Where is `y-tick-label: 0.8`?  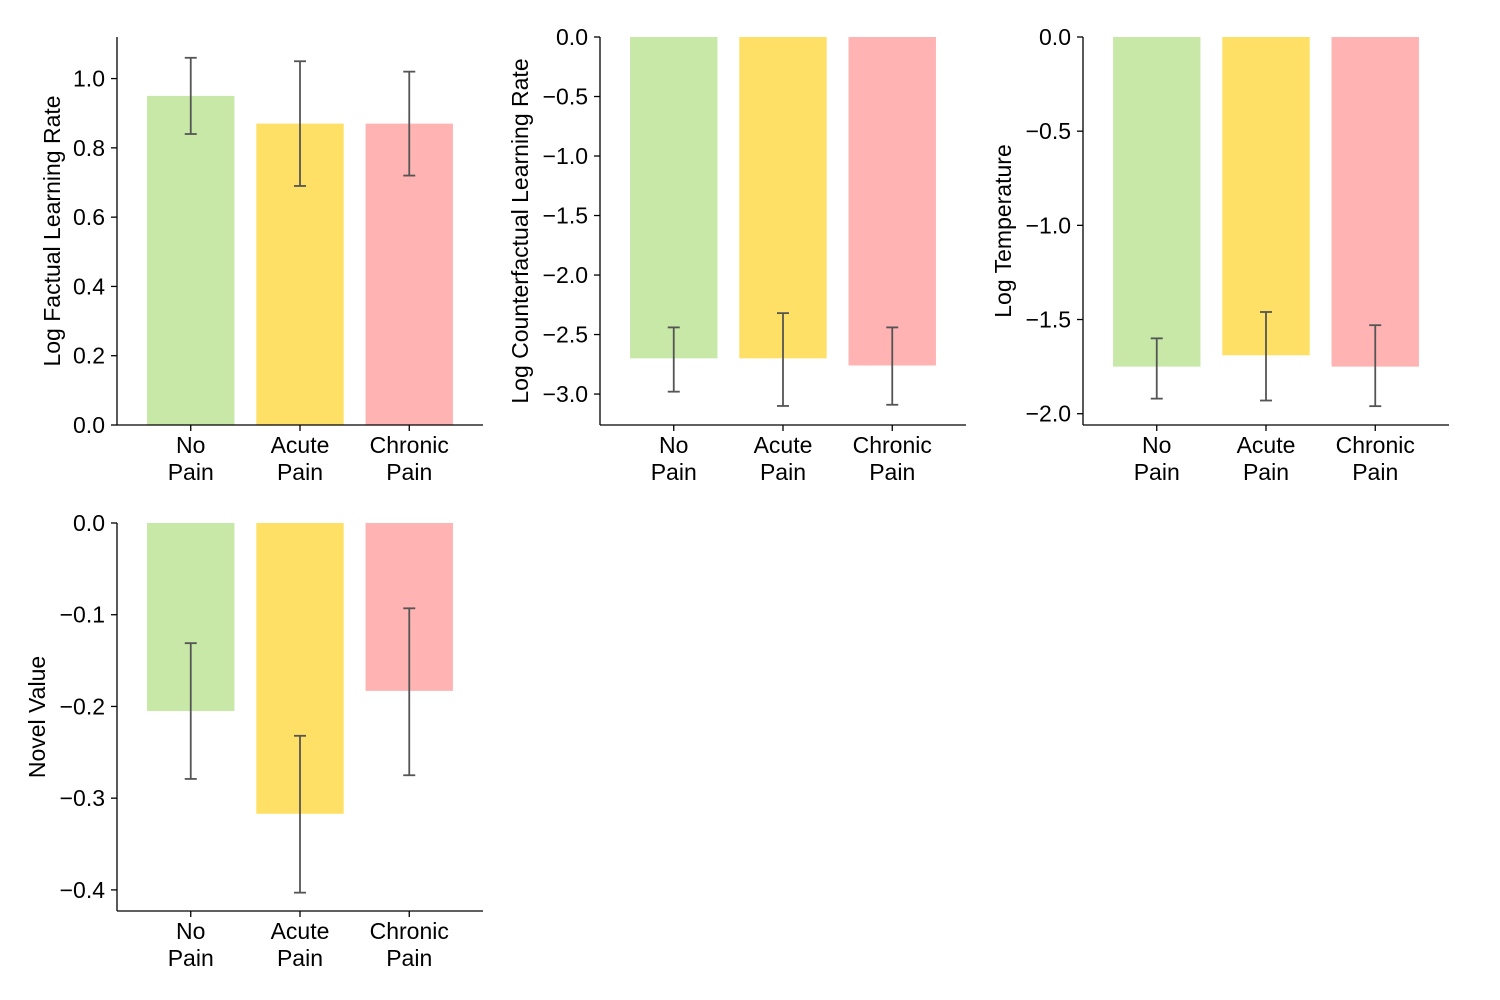
y-tick-label: 0.8 is located at coordinates (89, 148).